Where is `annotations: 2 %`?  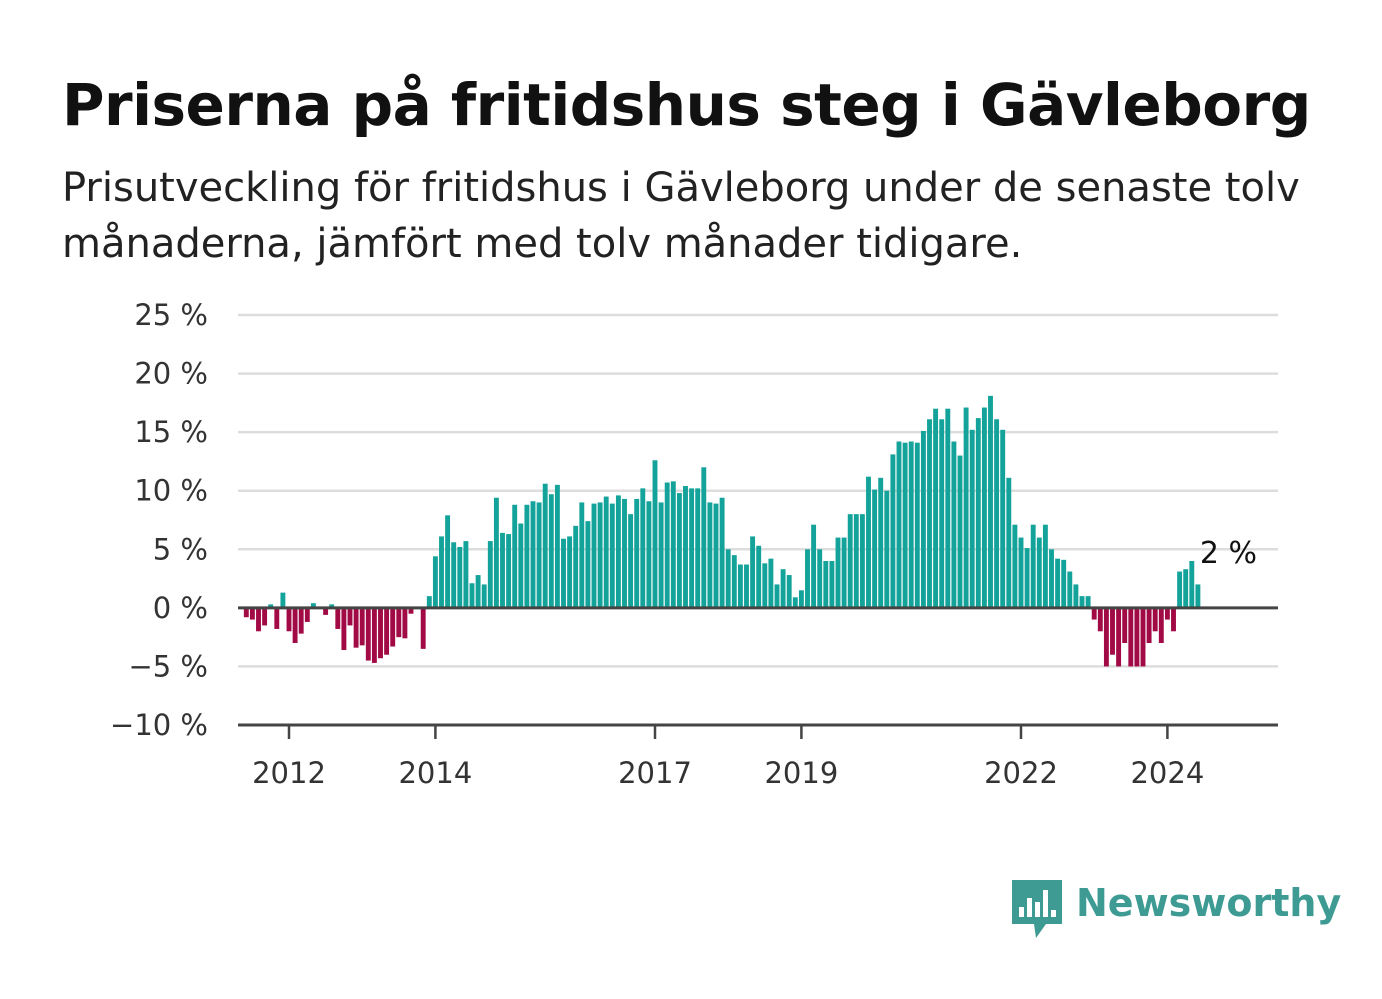 annotations: 2 % is located at coordinates (1228, 553).